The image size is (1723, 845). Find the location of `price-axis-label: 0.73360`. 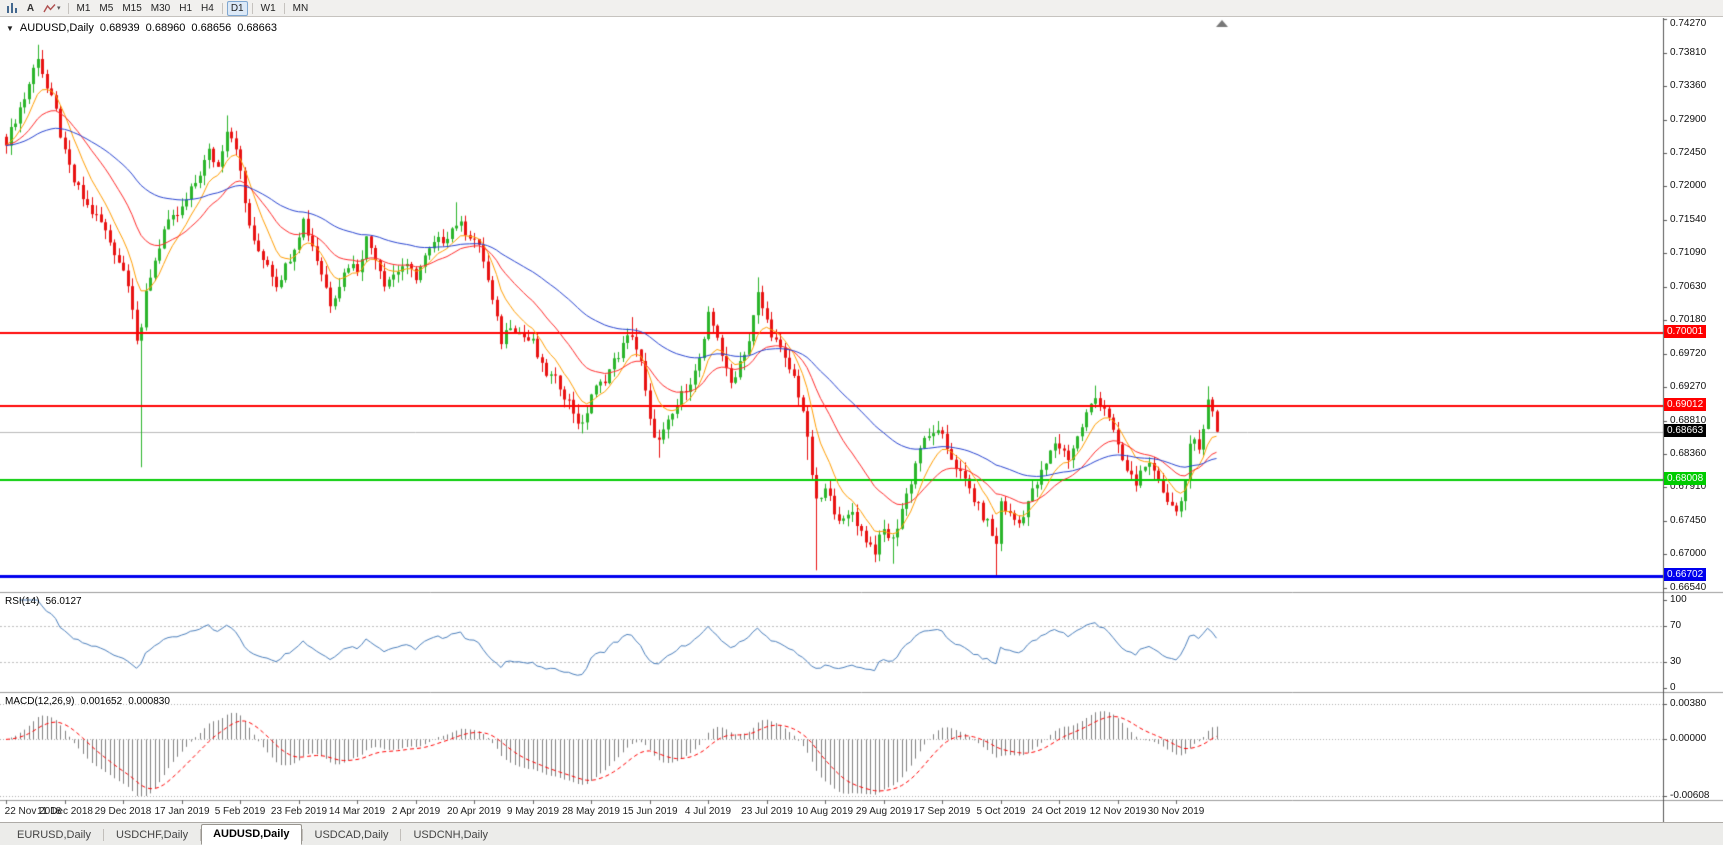

price-axis-label: 0.73360 is located at coordinates (1688, 85).